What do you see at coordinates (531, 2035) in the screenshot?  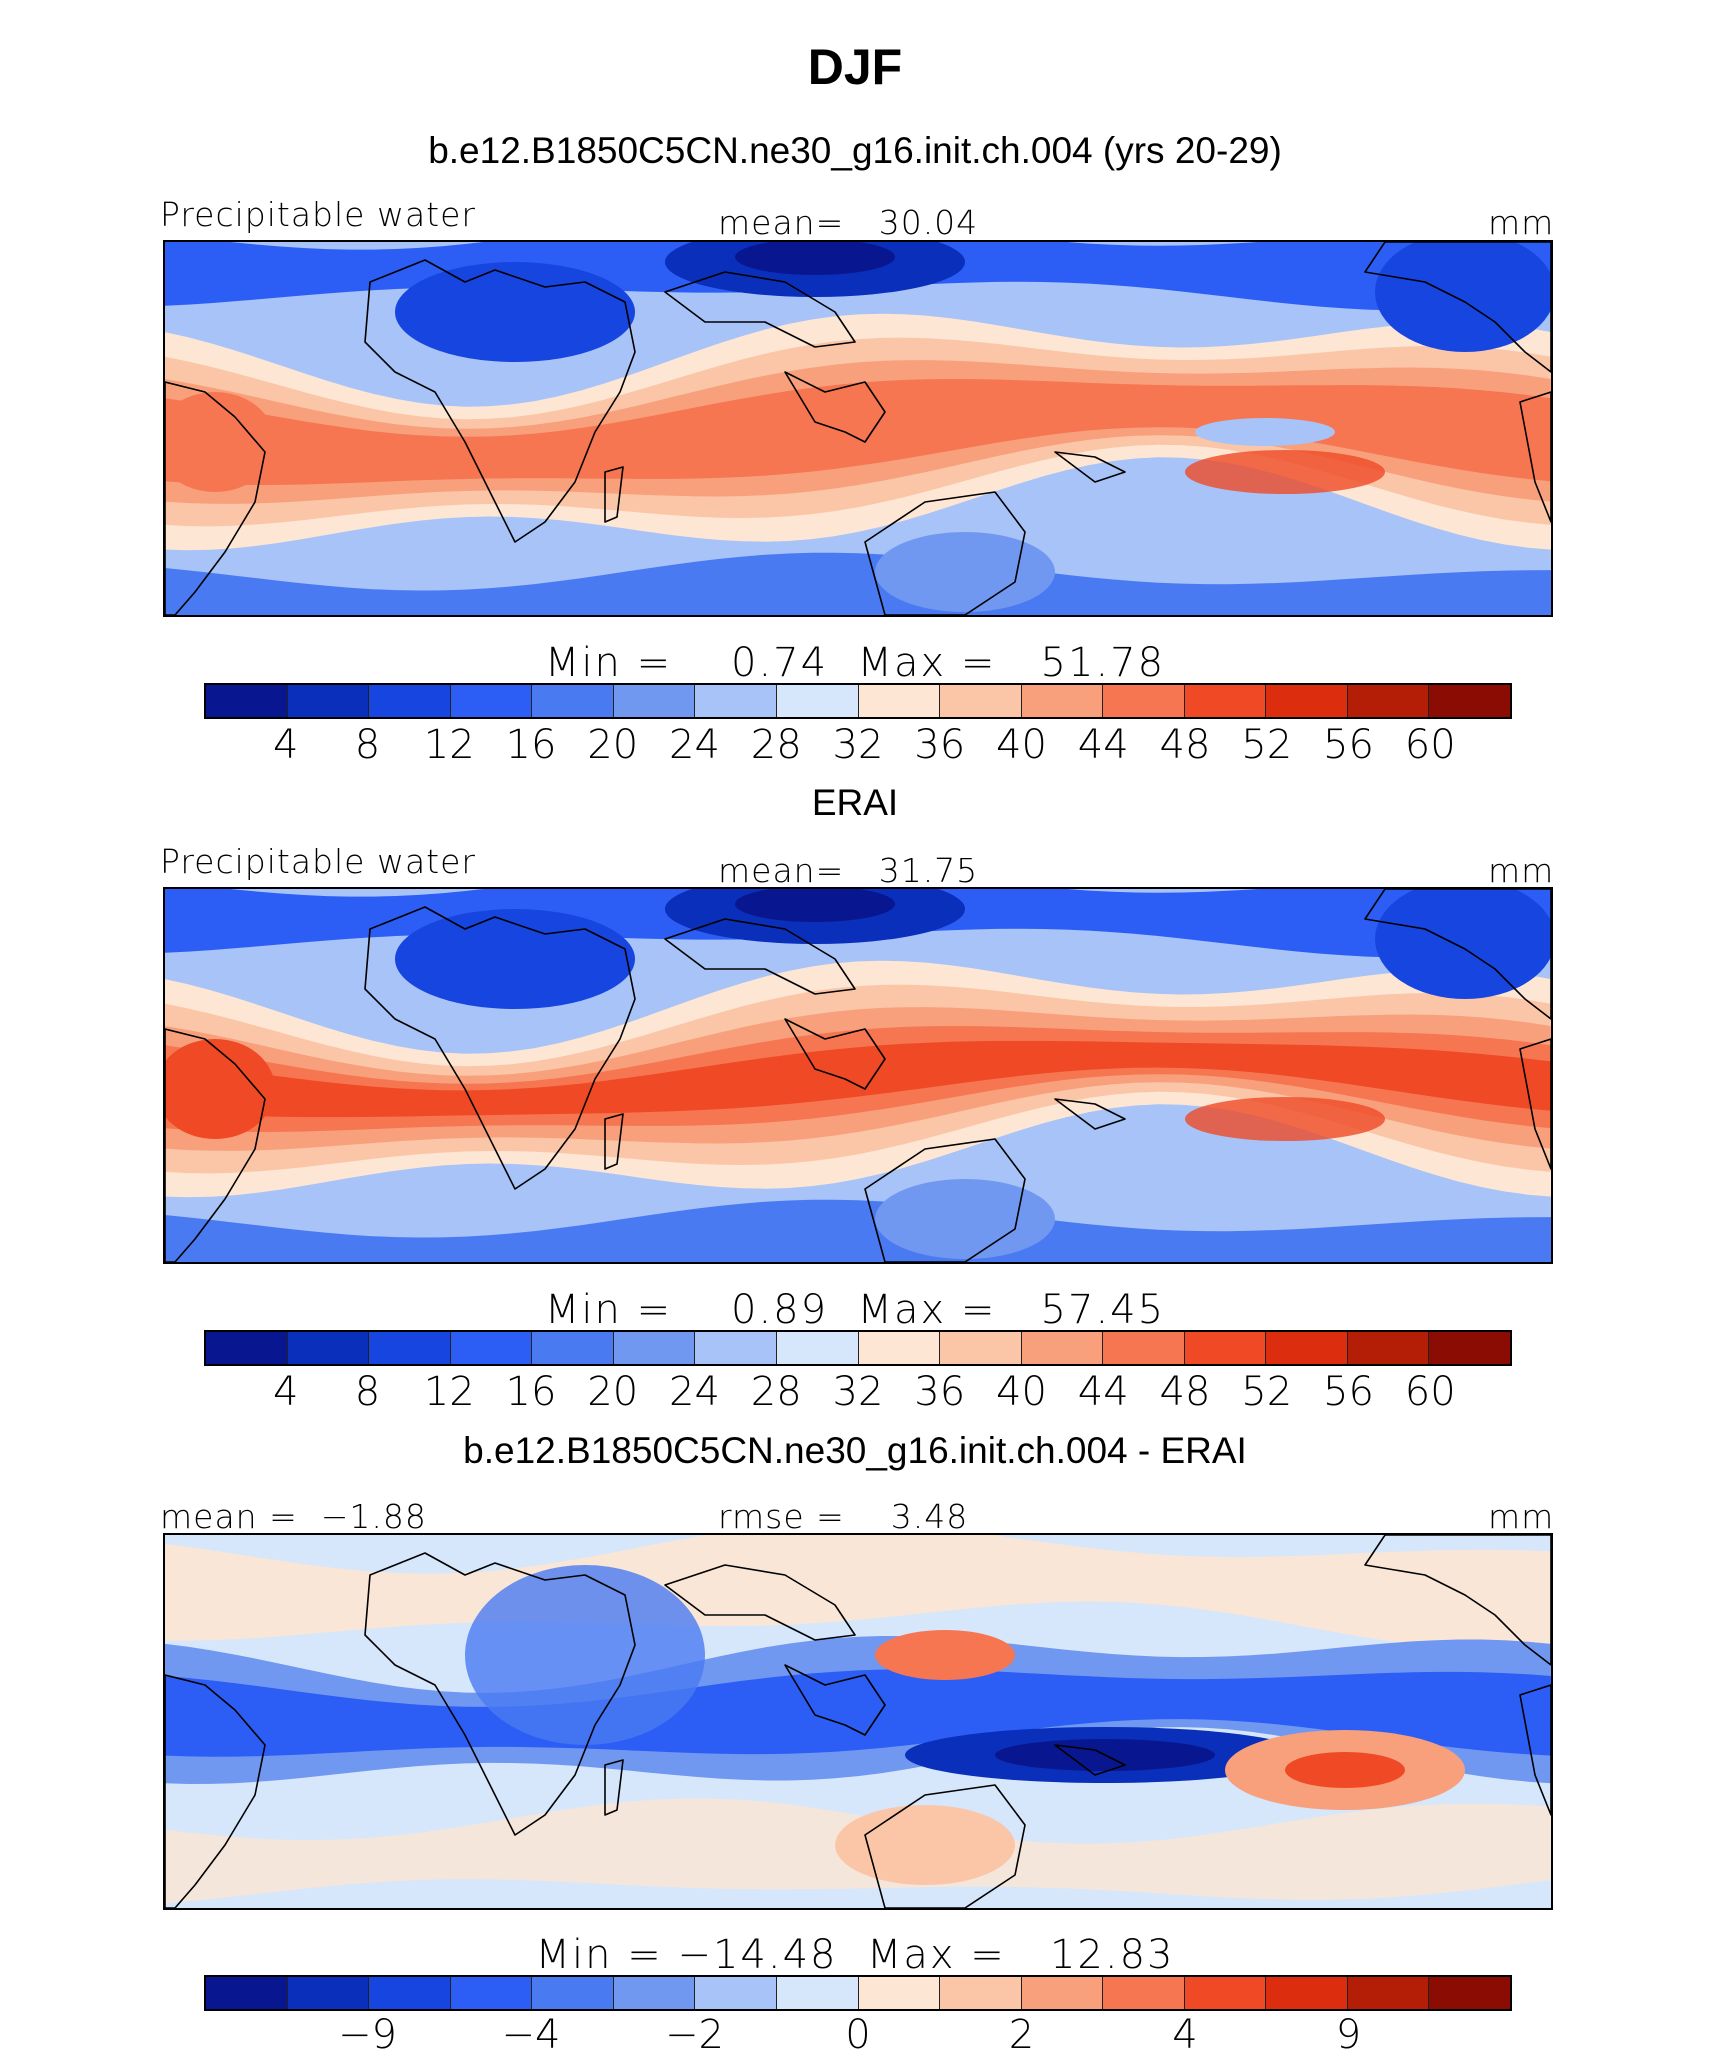 I see `colorbar-tick-label: −4` at bounding box center [531, 2035].